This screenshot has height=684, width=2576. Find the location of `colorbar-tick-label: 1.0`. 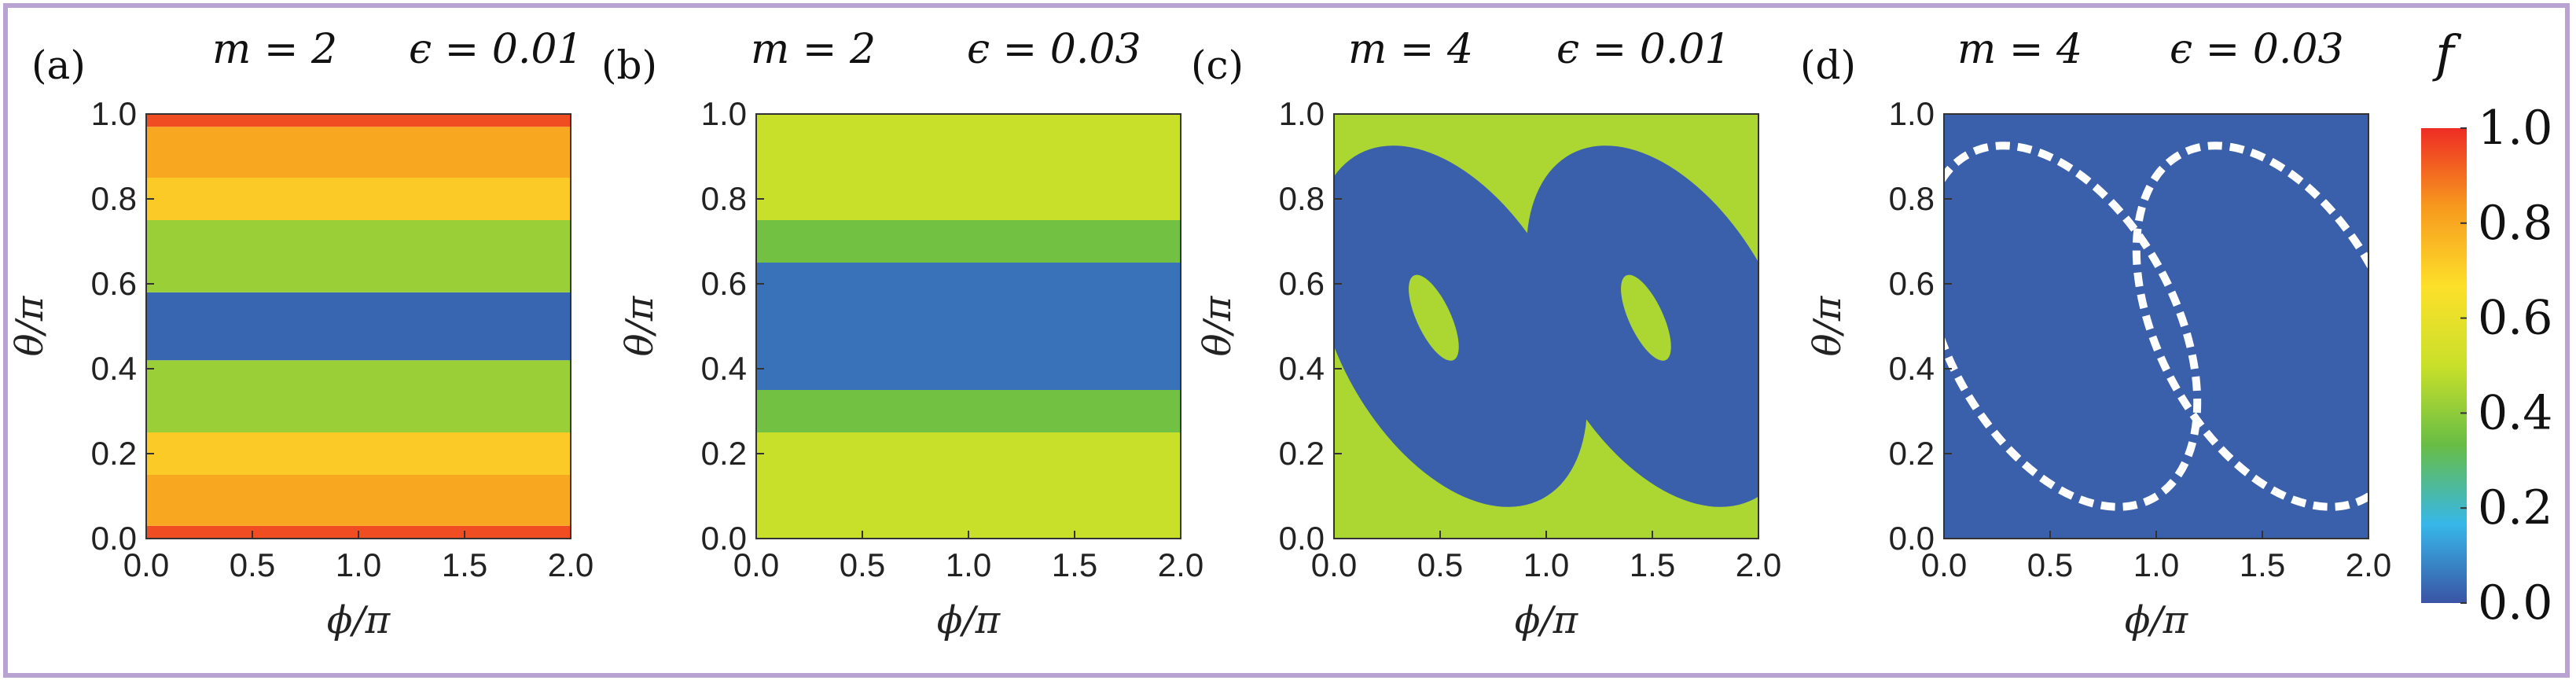

colorbar-tick-label: 1.0 is located at coordinates (2515, 128).